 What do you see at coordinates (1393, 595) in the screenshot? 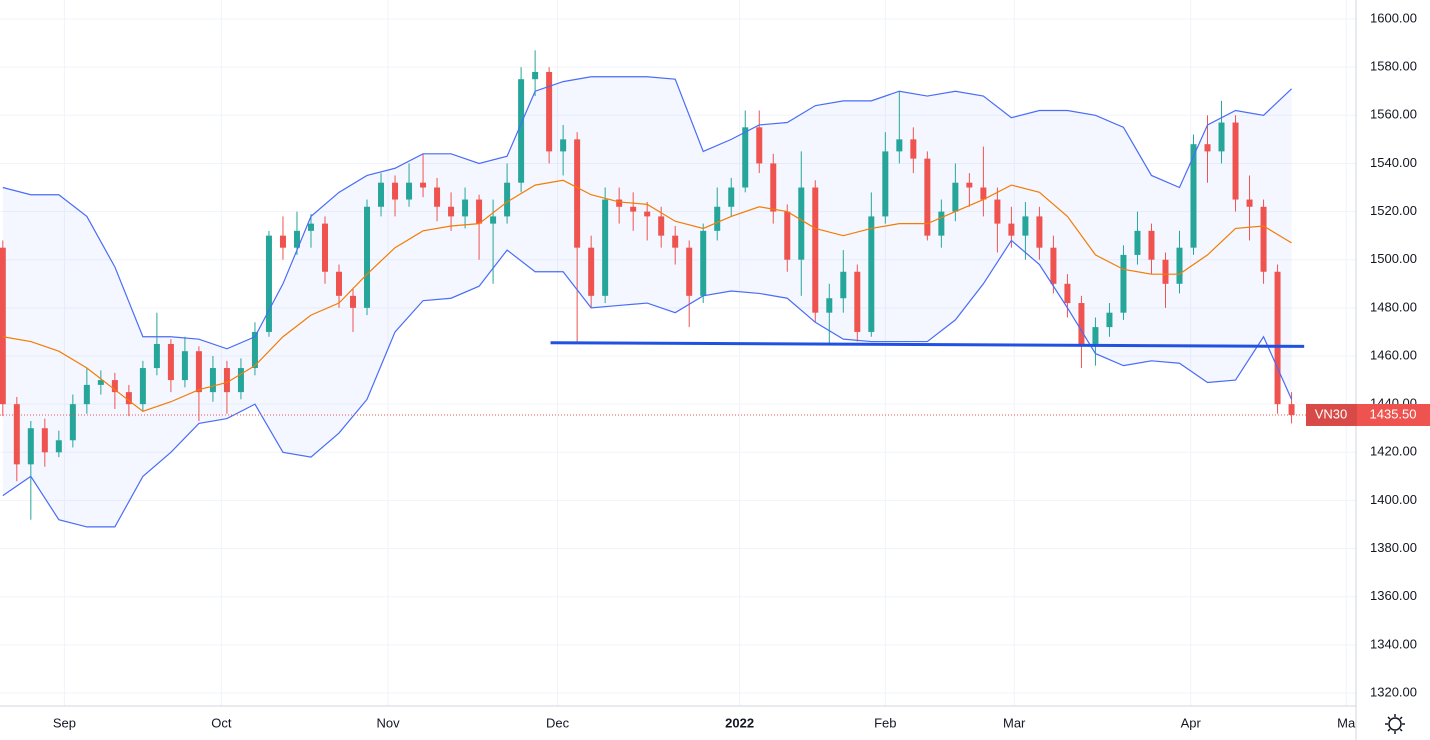
I see `y-tick-label: 1360.00` at bounding box center [1393, 595].